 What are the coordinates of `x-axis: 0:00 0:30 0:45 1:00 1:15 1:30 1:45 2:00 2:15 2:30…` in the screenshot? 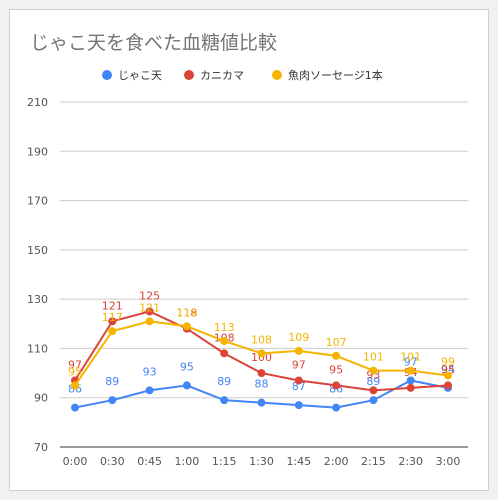 It's located at (262, 461).